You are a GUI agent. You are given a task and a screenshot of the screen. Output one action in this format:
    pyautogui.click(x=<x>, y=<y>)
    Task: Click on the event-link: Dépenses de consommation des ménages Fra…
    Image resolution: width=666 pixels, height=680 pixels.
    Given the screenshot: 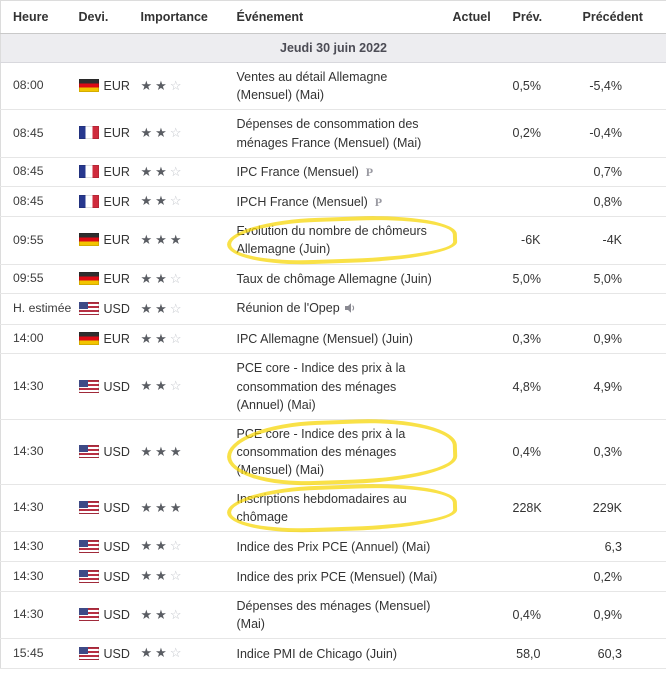 What is the action you would take?
    pyautogui.click(x=329, y=133)
    